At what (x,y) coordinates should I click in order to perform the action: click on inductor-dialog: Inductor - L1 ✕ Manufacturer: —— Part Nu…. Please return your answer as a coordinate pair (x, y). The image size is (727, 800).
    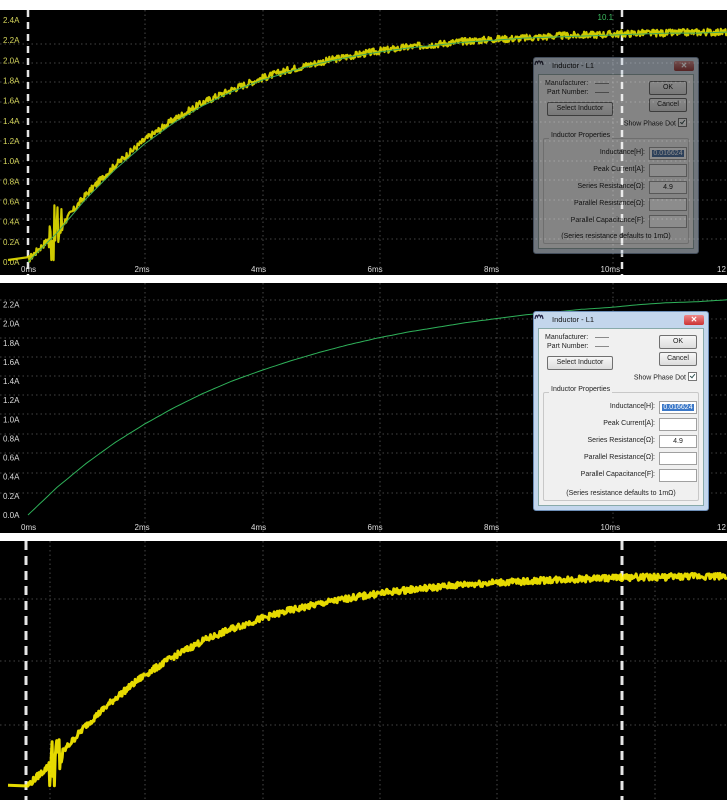
    Looking at the image, I should click on (621, 411).